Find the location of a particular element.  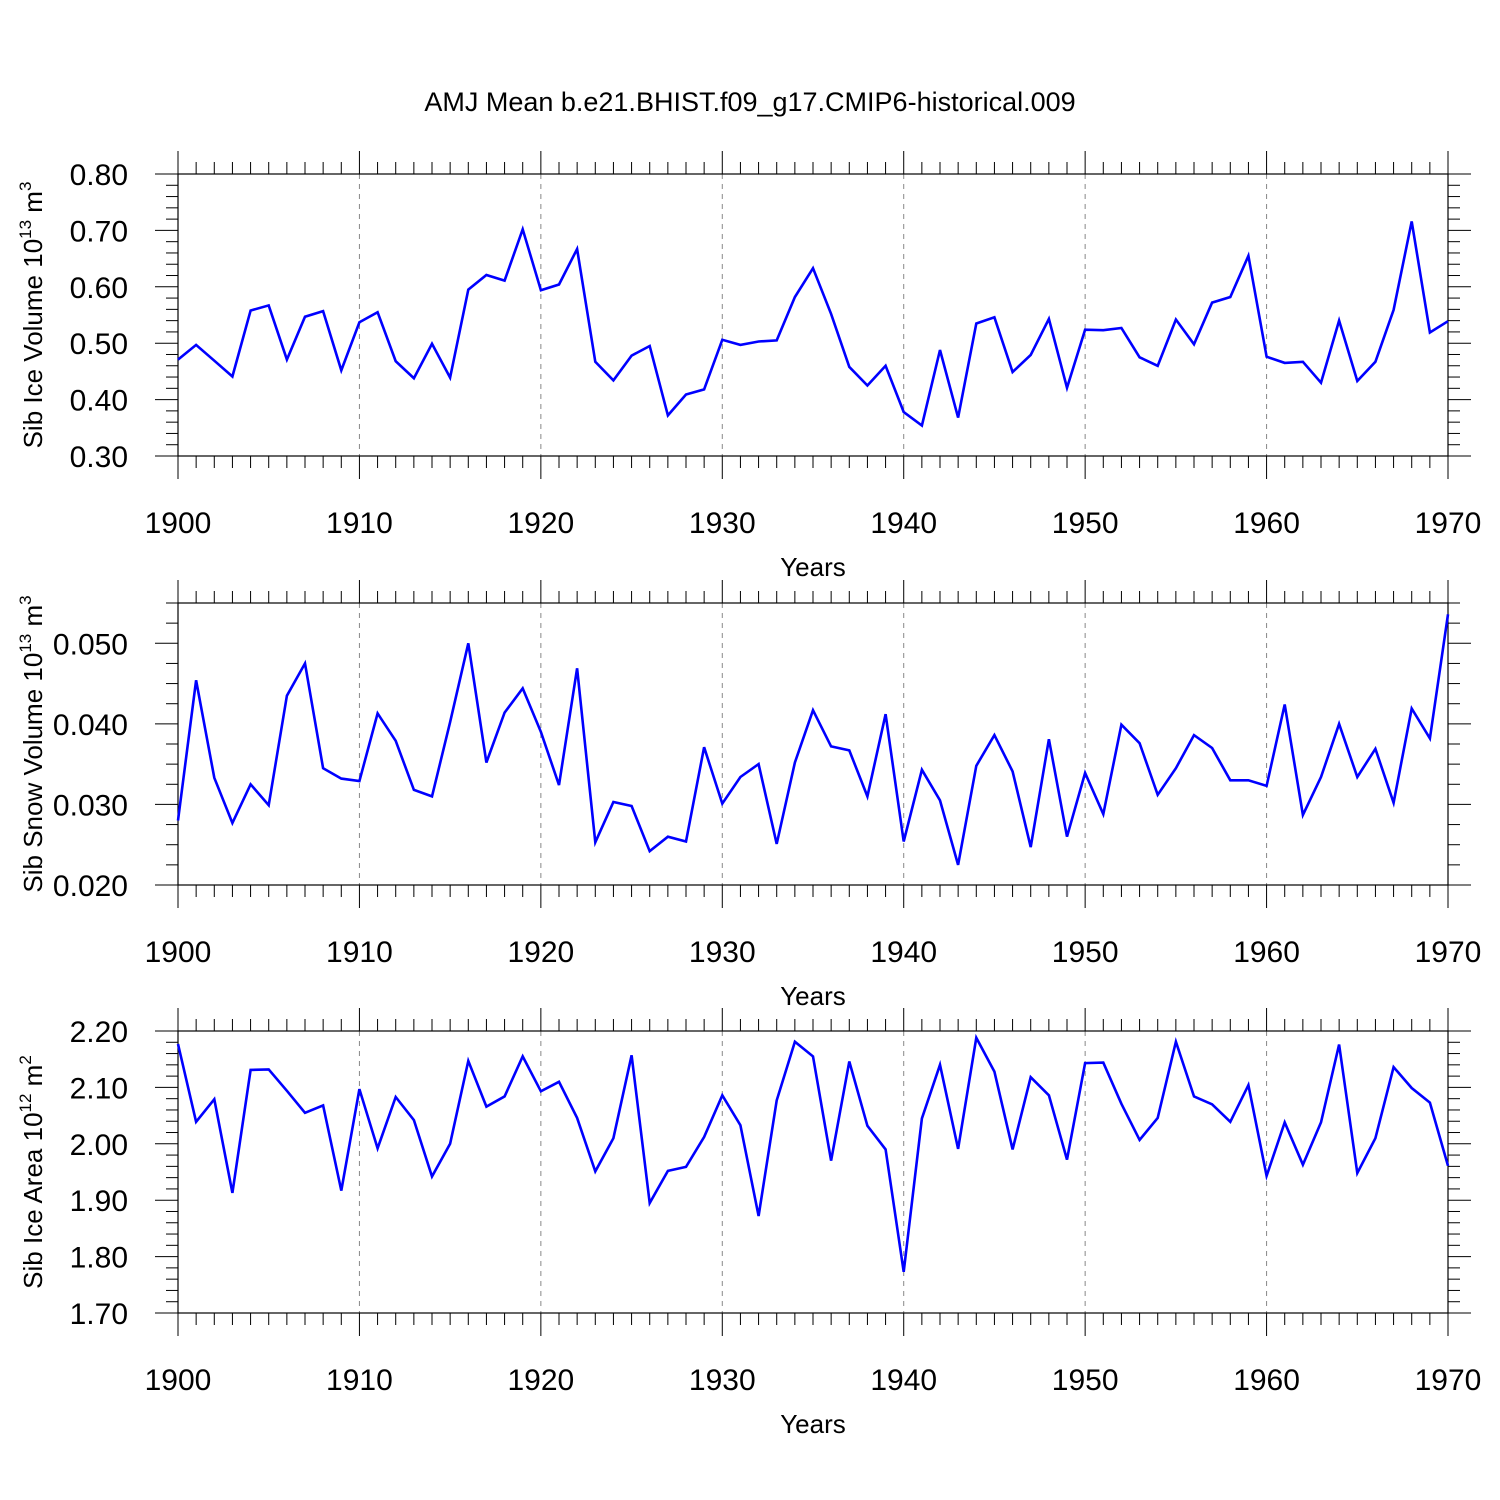

y-tick-label: 0.020 is located at coordinates (90, 886).